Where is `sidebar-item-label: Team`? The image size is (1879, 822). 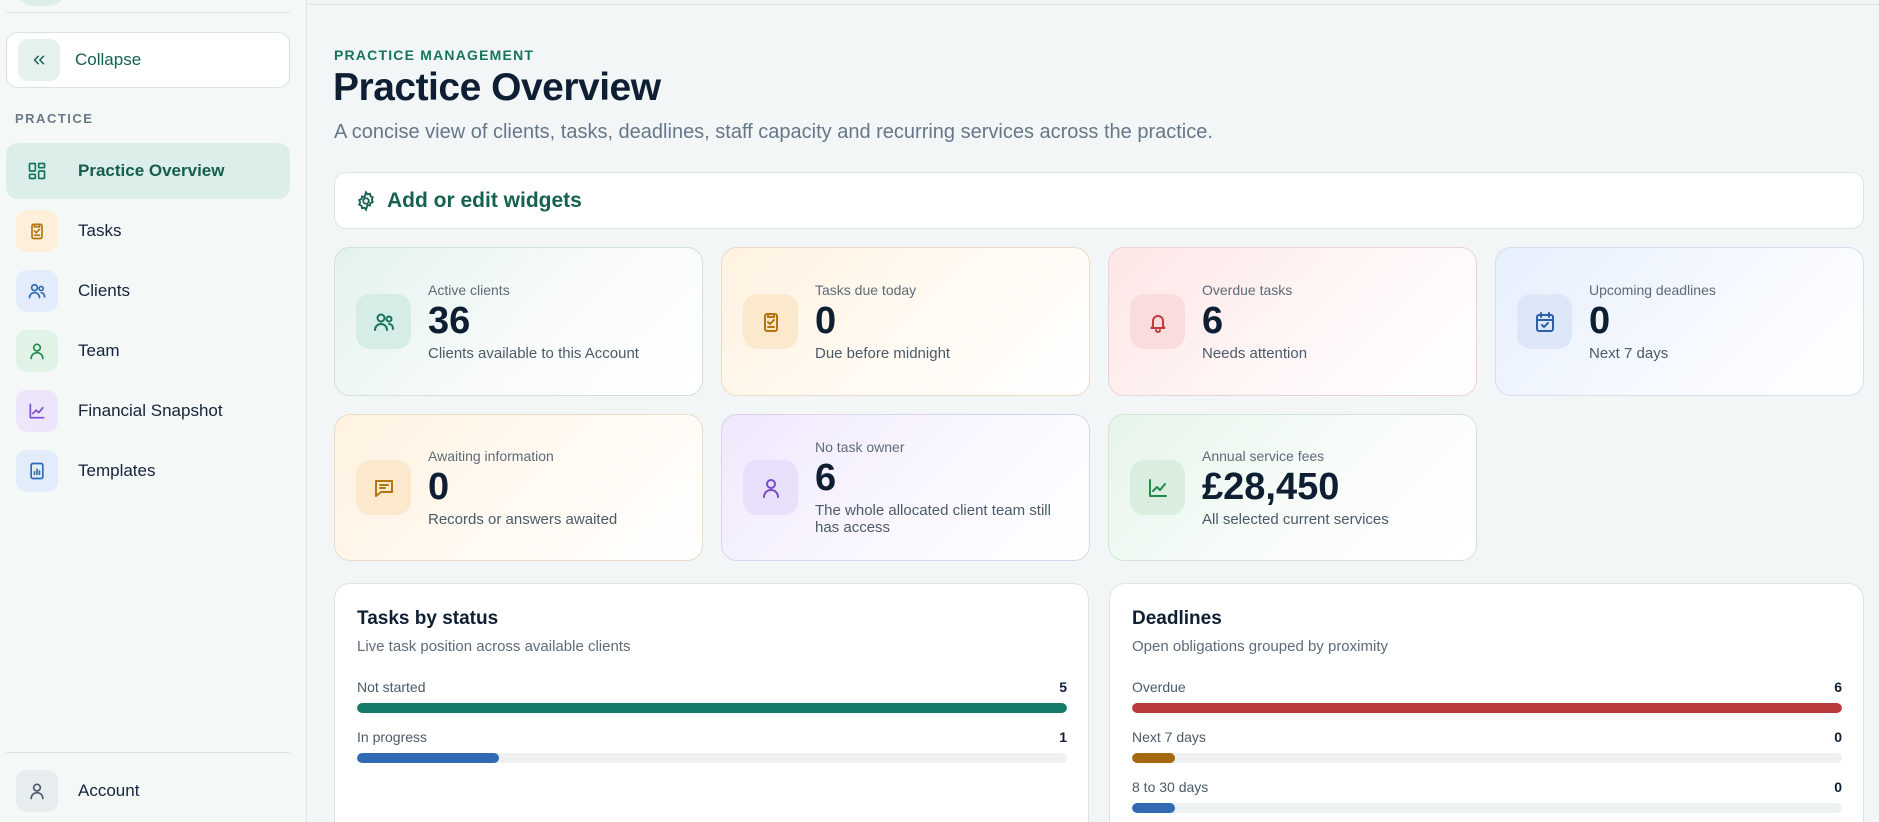 sidebar-item-label: Team is located at coordinates (99, 350).